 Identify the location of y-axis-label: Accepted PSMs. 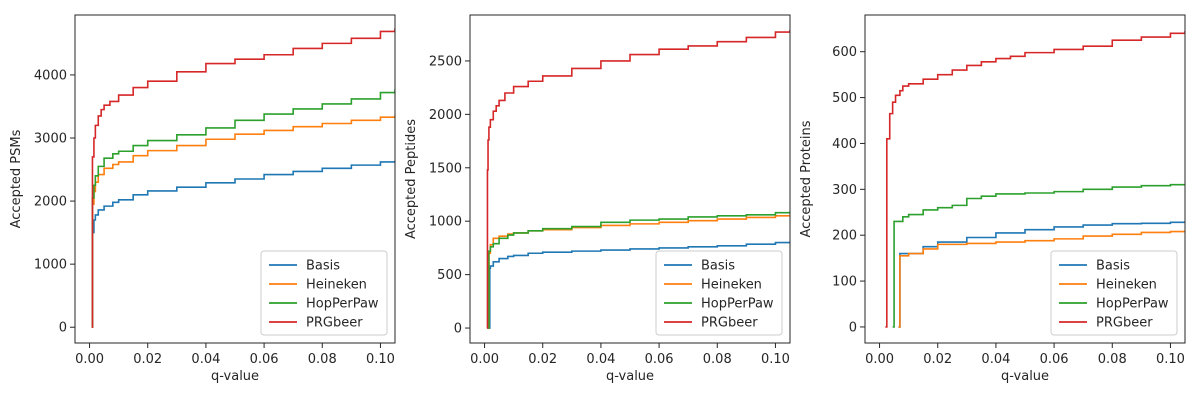
(16, 178).